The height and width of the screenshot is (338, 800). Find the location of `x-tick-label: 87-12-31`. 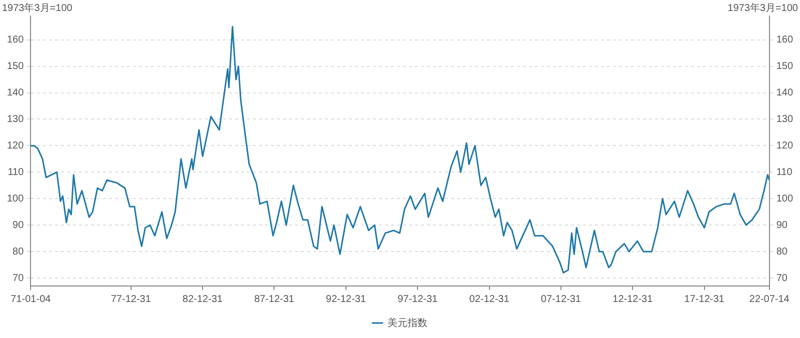

x-tick-label: 87-12-31 is located at coordinates (274, 299).